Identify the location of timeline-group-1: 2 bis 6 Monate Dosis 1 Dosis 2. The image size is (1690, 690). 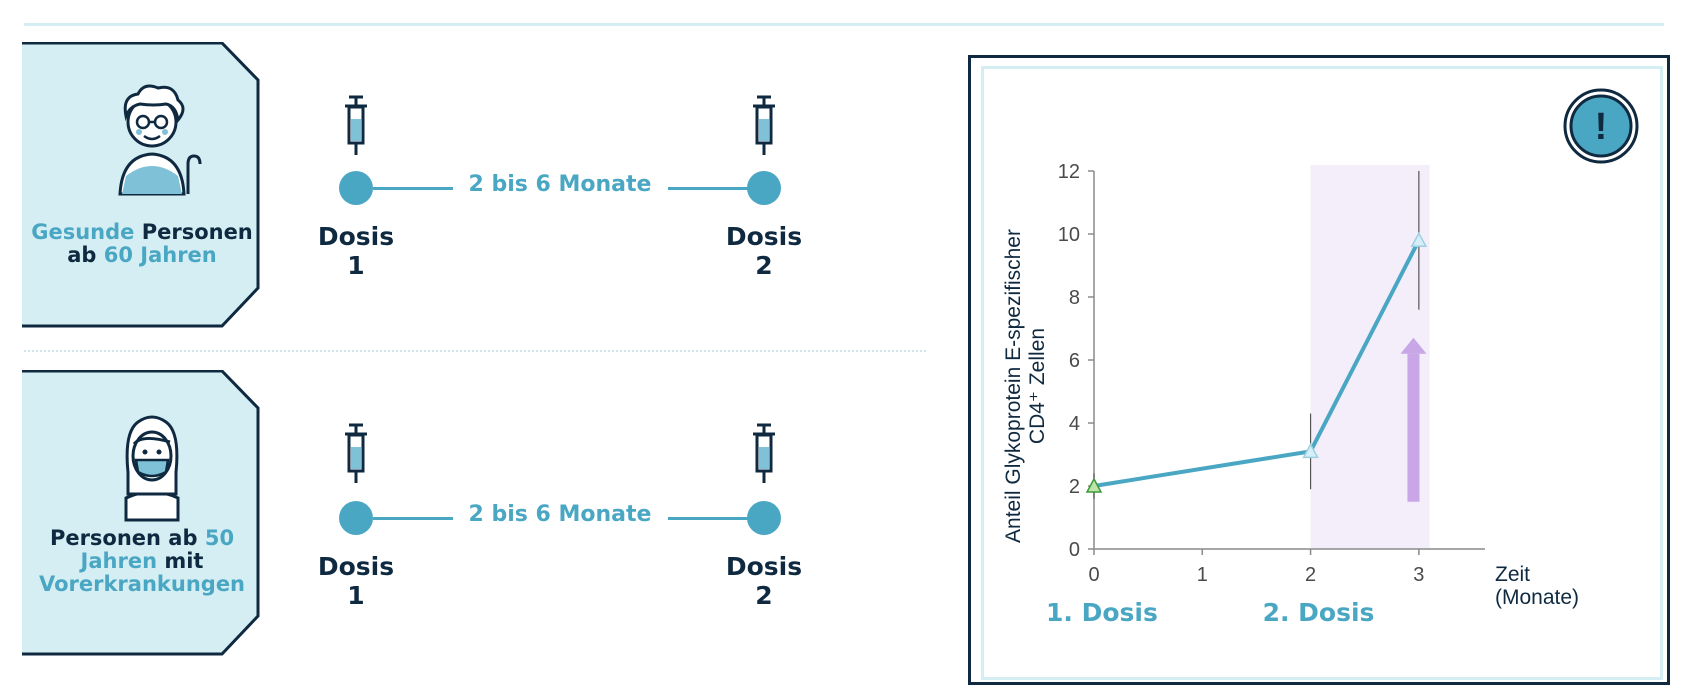
(580, 190).